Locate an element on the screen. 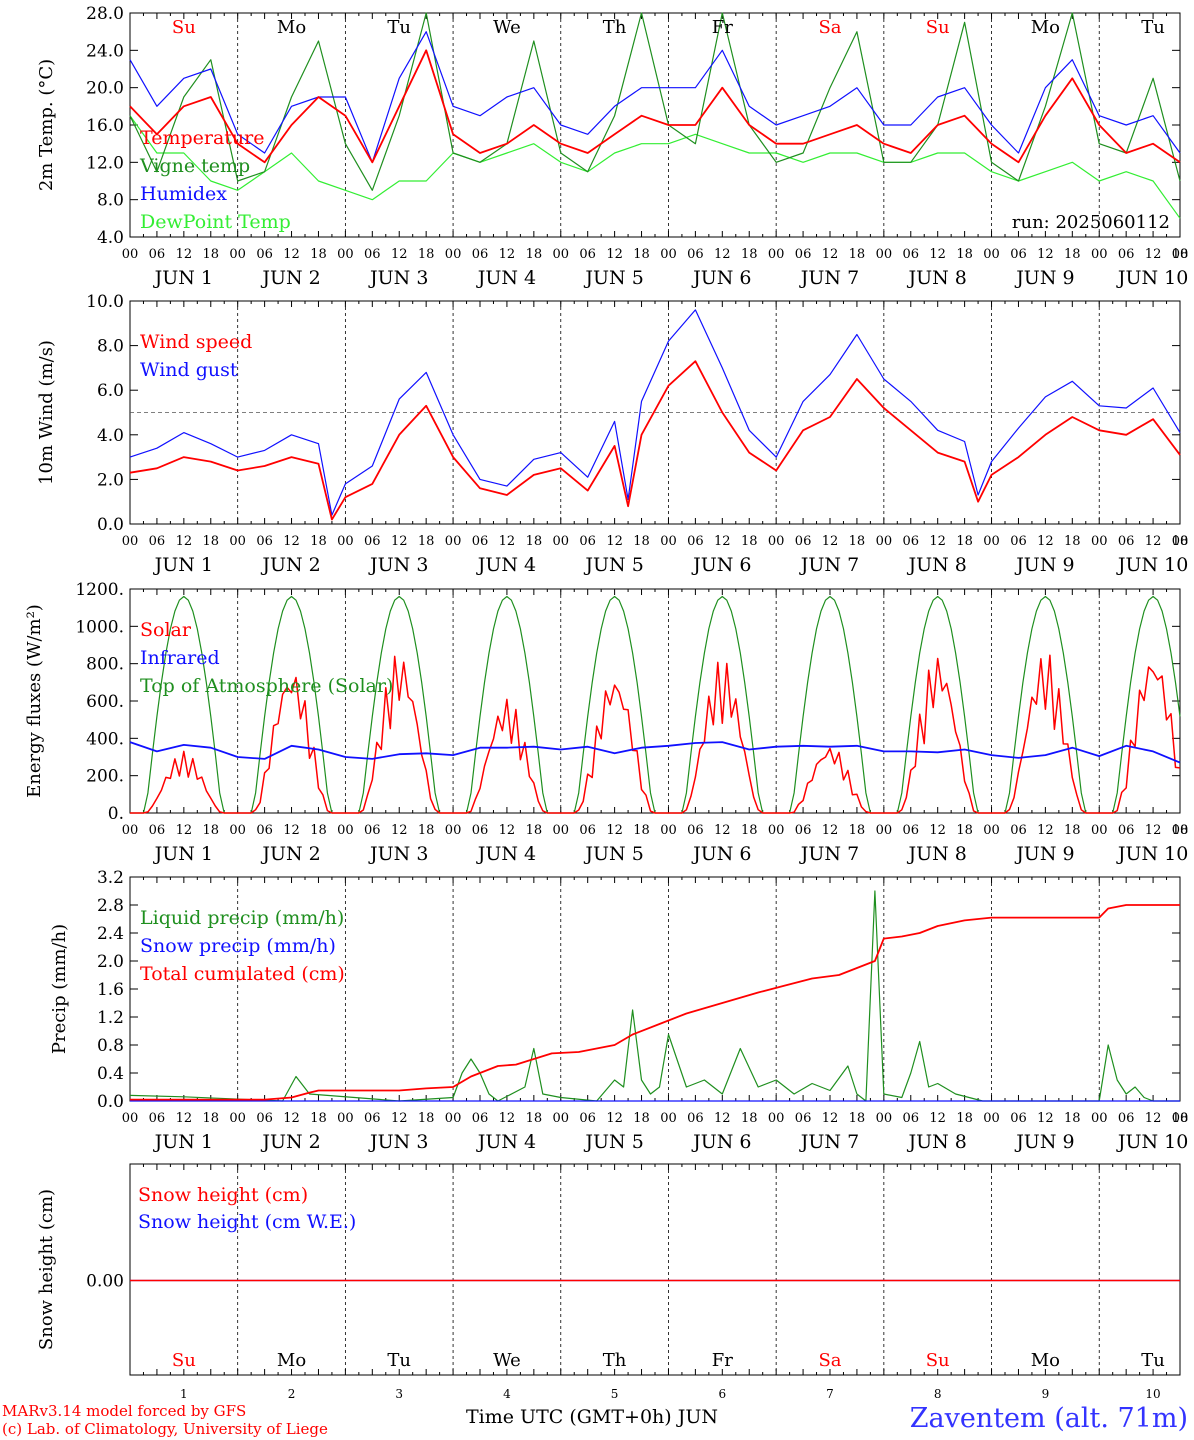 This screenshot has width=1194, height=1440. y-tick-label: 1.6 is located at coordinates (110, 990).